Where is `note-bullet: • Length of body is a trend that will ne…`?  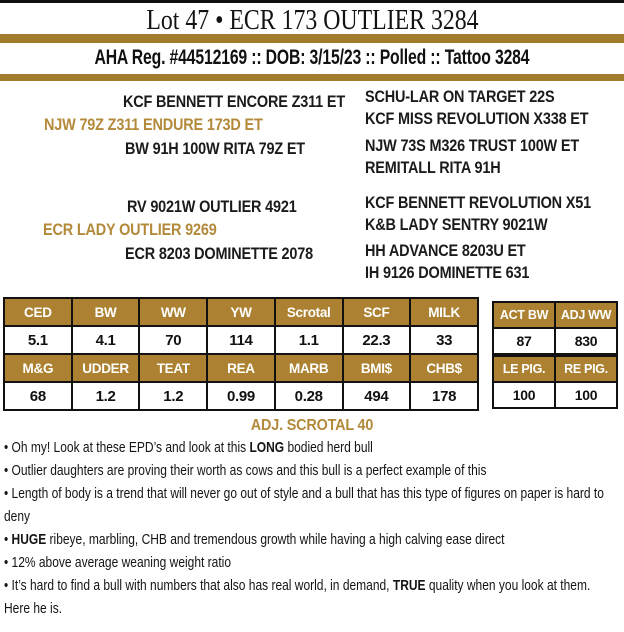 note-bullet: • Length of body is a trend that will ne… is located at coordinates (308, 505).